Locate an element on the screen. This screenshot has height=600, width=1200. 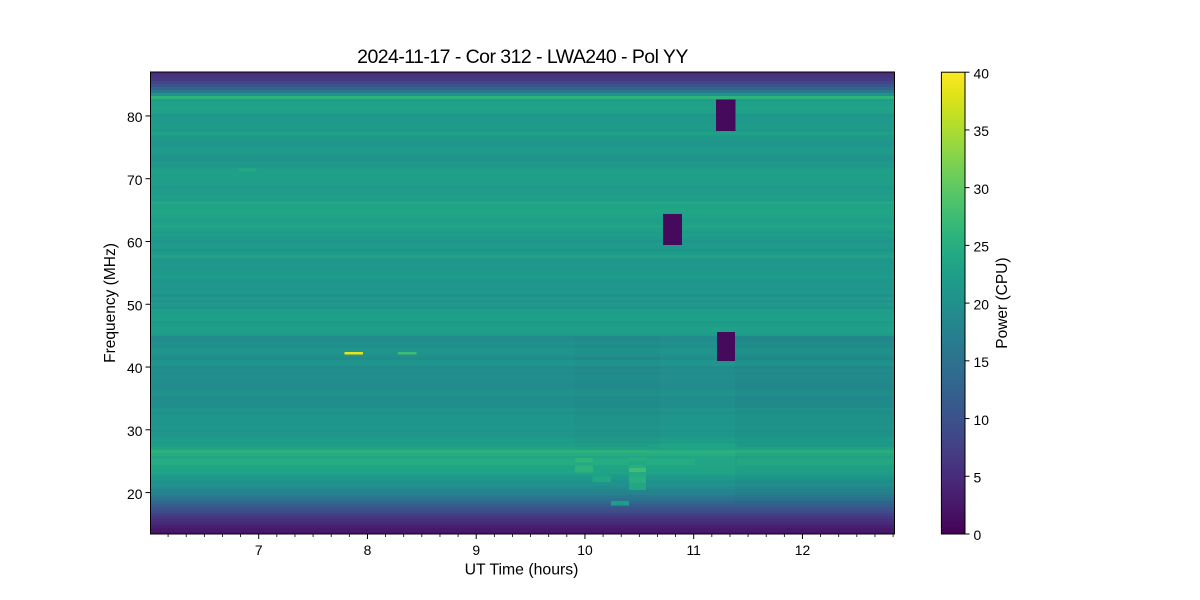
svg-text: 8 is located at coordinates (368, 550).